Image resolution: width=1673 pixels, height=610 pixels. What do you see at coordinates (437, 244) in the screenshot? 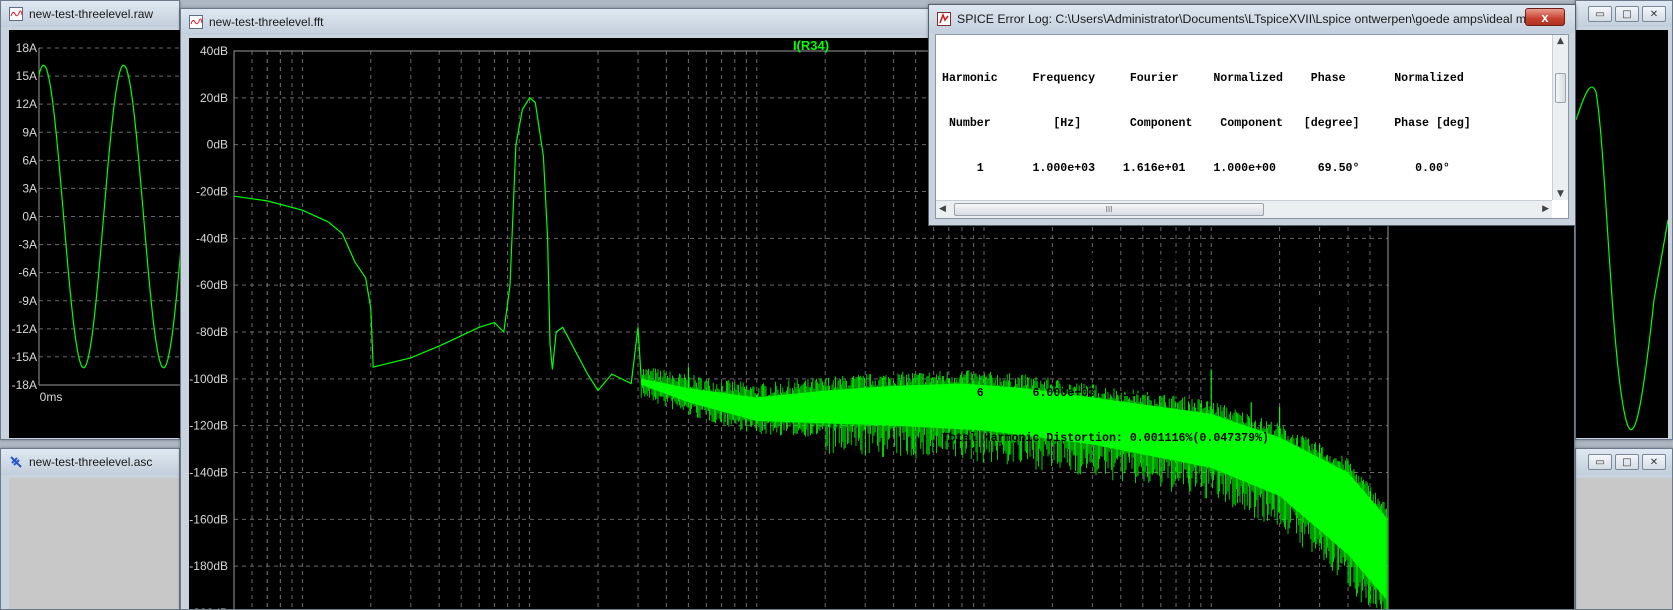
I see `fft-trace-low` at bounding box center [437, 244].